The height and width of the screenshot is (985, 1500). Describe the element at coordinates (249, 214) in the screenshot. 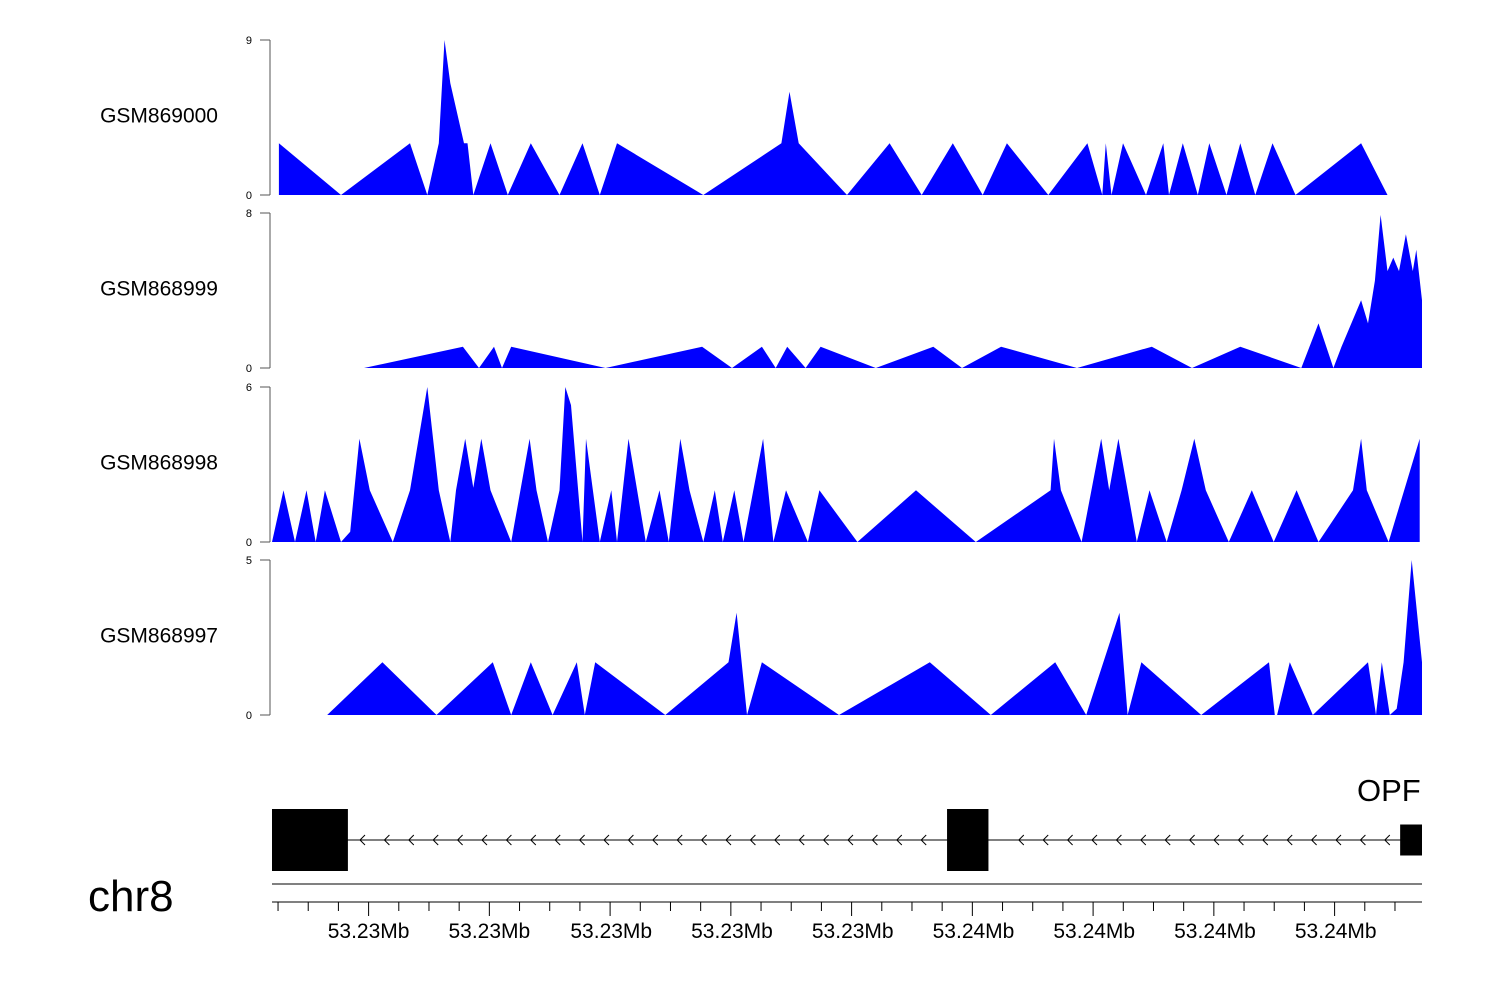

I see `y-tick-label-max: 8` at that location.